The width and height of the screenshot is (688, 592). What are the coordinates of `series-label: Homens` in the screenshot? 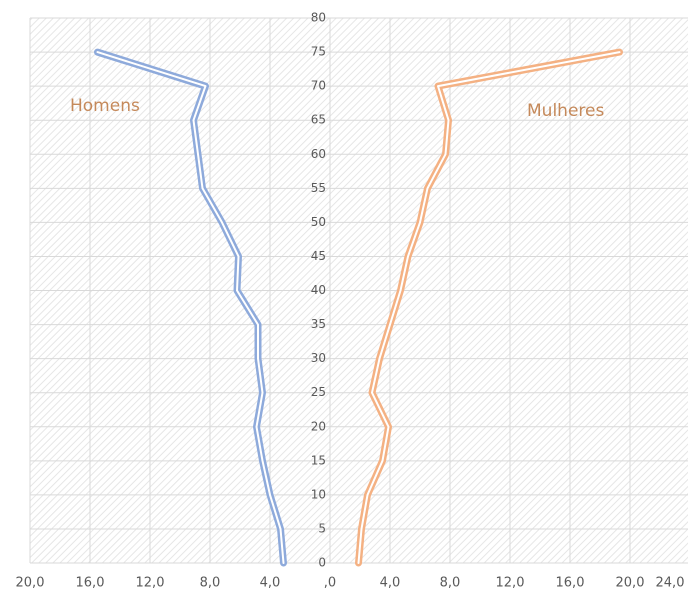 It's located at (105, 106).